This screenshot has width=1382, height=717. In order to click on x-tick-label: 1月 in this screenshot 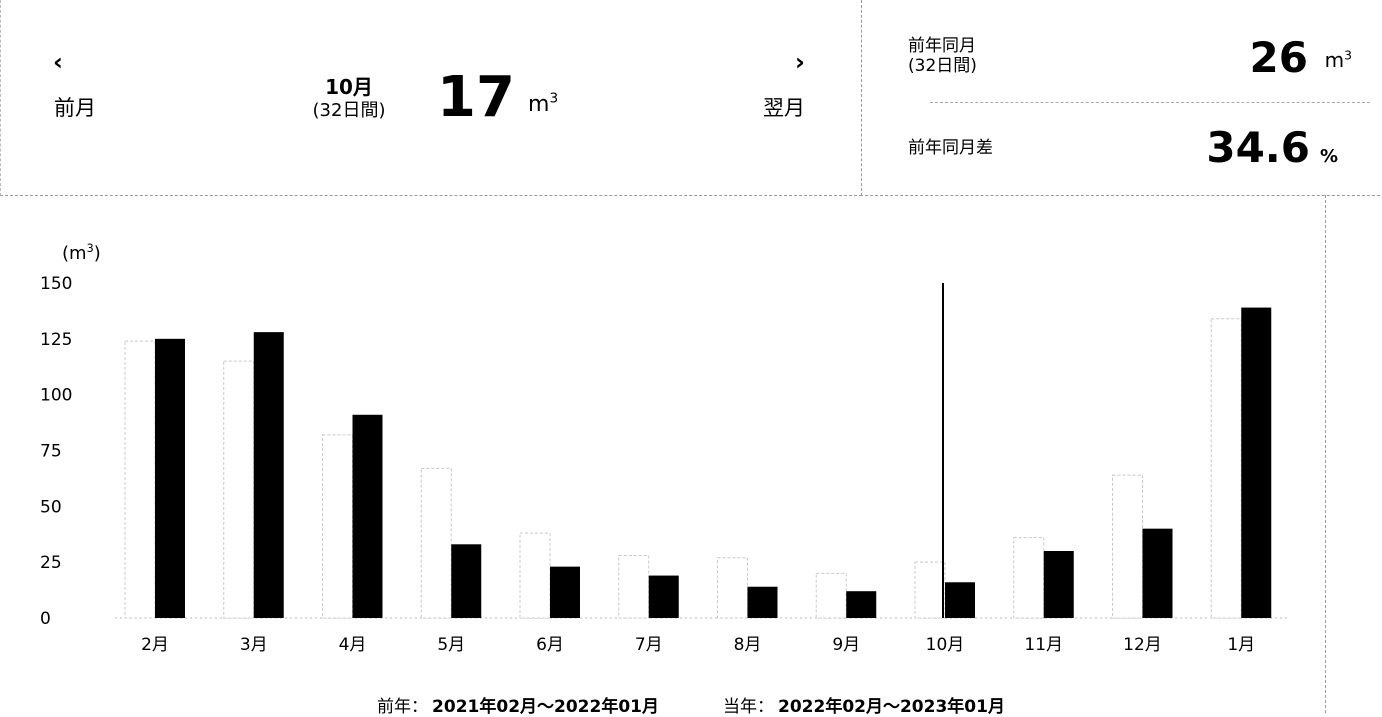, I will do `click(1241, 645)`.